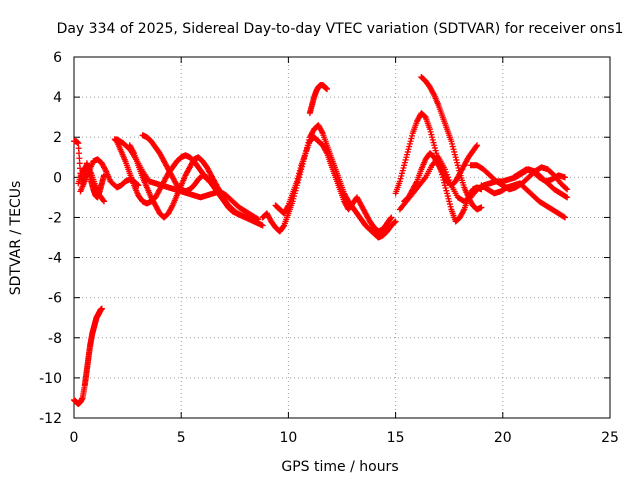 The image size is (640, 480). What do you see at coordinates (318, 99) in the screenshot?
I see `series-track-j` at bounding box center [318, 99].